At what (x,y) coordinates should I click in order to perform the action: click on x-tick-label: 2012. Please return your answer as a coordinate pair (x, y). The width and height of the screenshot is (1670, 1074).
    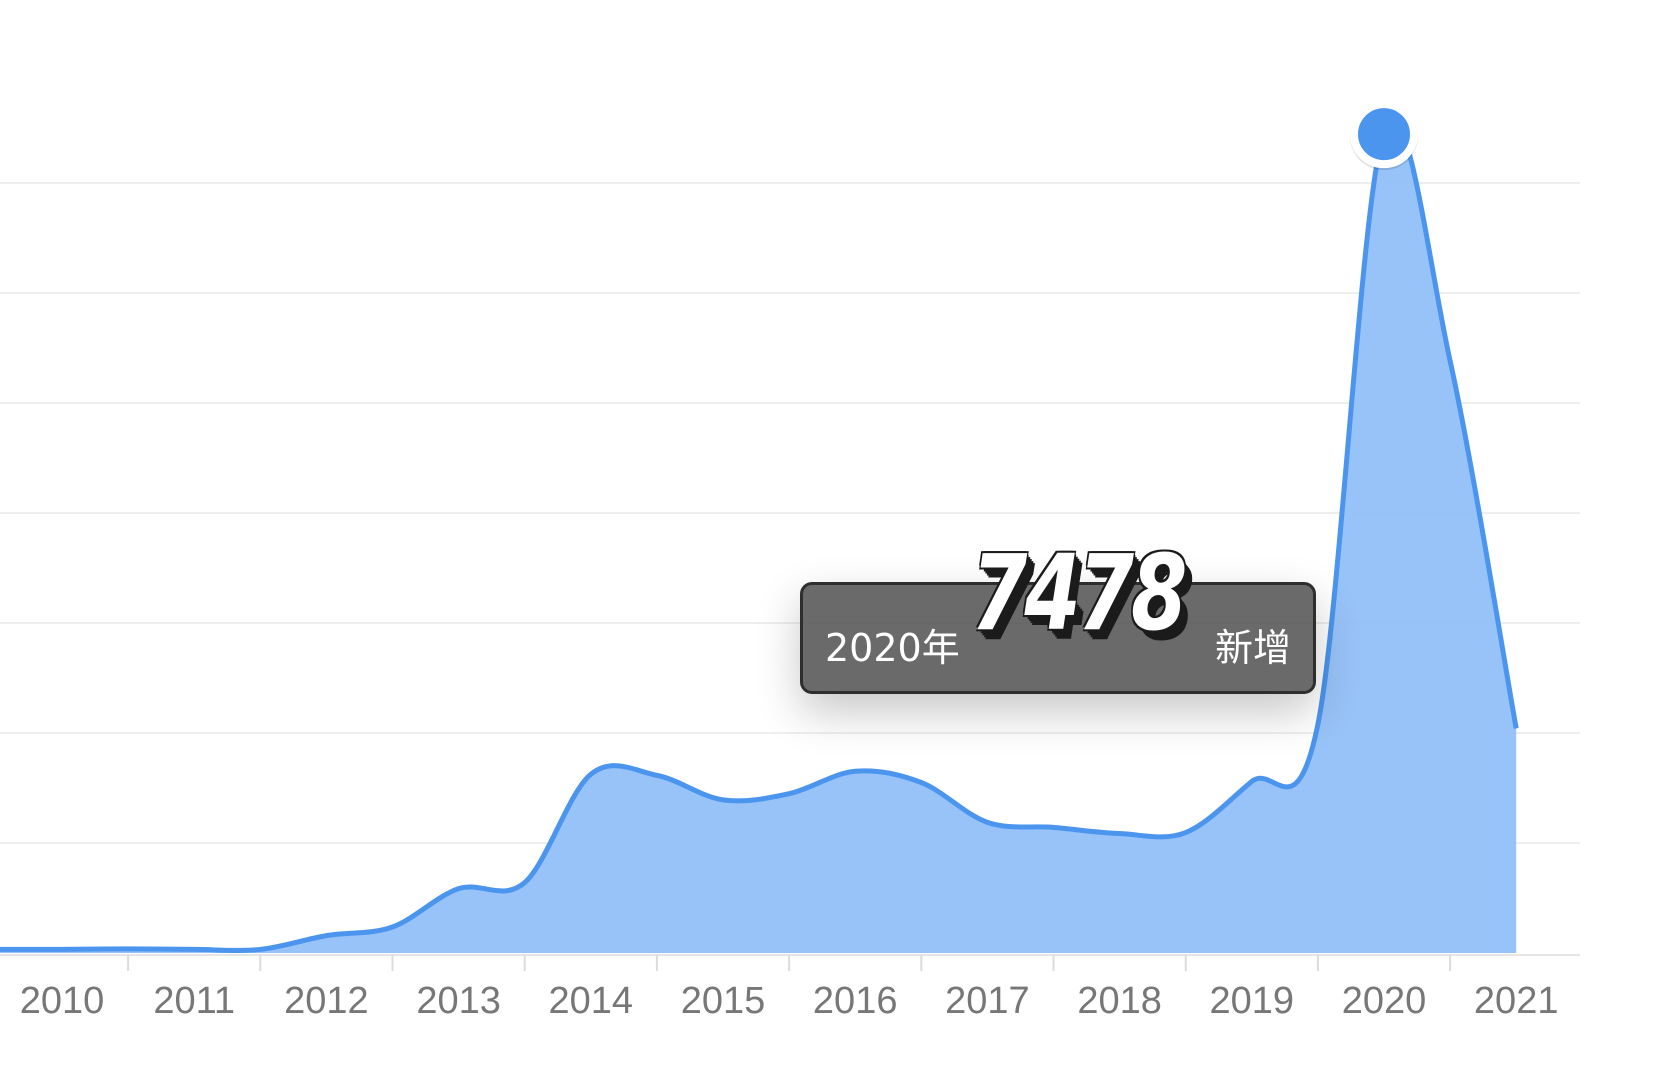
    Looking at the image, I should click on (326, 1001).